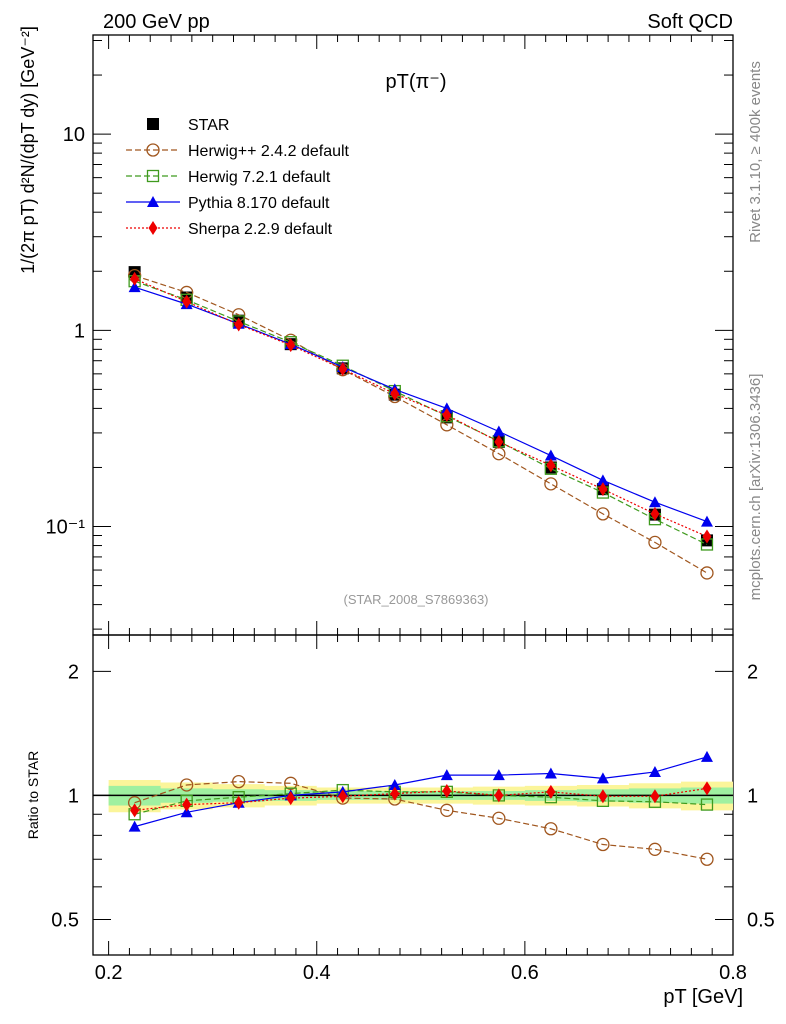 Image resolution: width=786 pixels, height=1024 pixels. Describe the element at coordinates (260, 229) in the screenshot. I see `legend-label: Sherpa 2.2.9 default` at that location.